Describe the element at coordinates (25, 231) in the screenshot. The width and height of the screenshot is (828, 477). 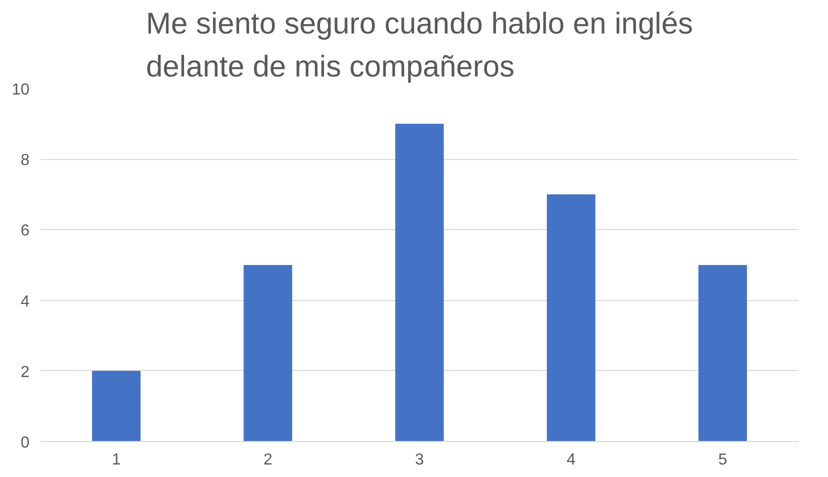
I see `y-tick-label: 6` at that location.